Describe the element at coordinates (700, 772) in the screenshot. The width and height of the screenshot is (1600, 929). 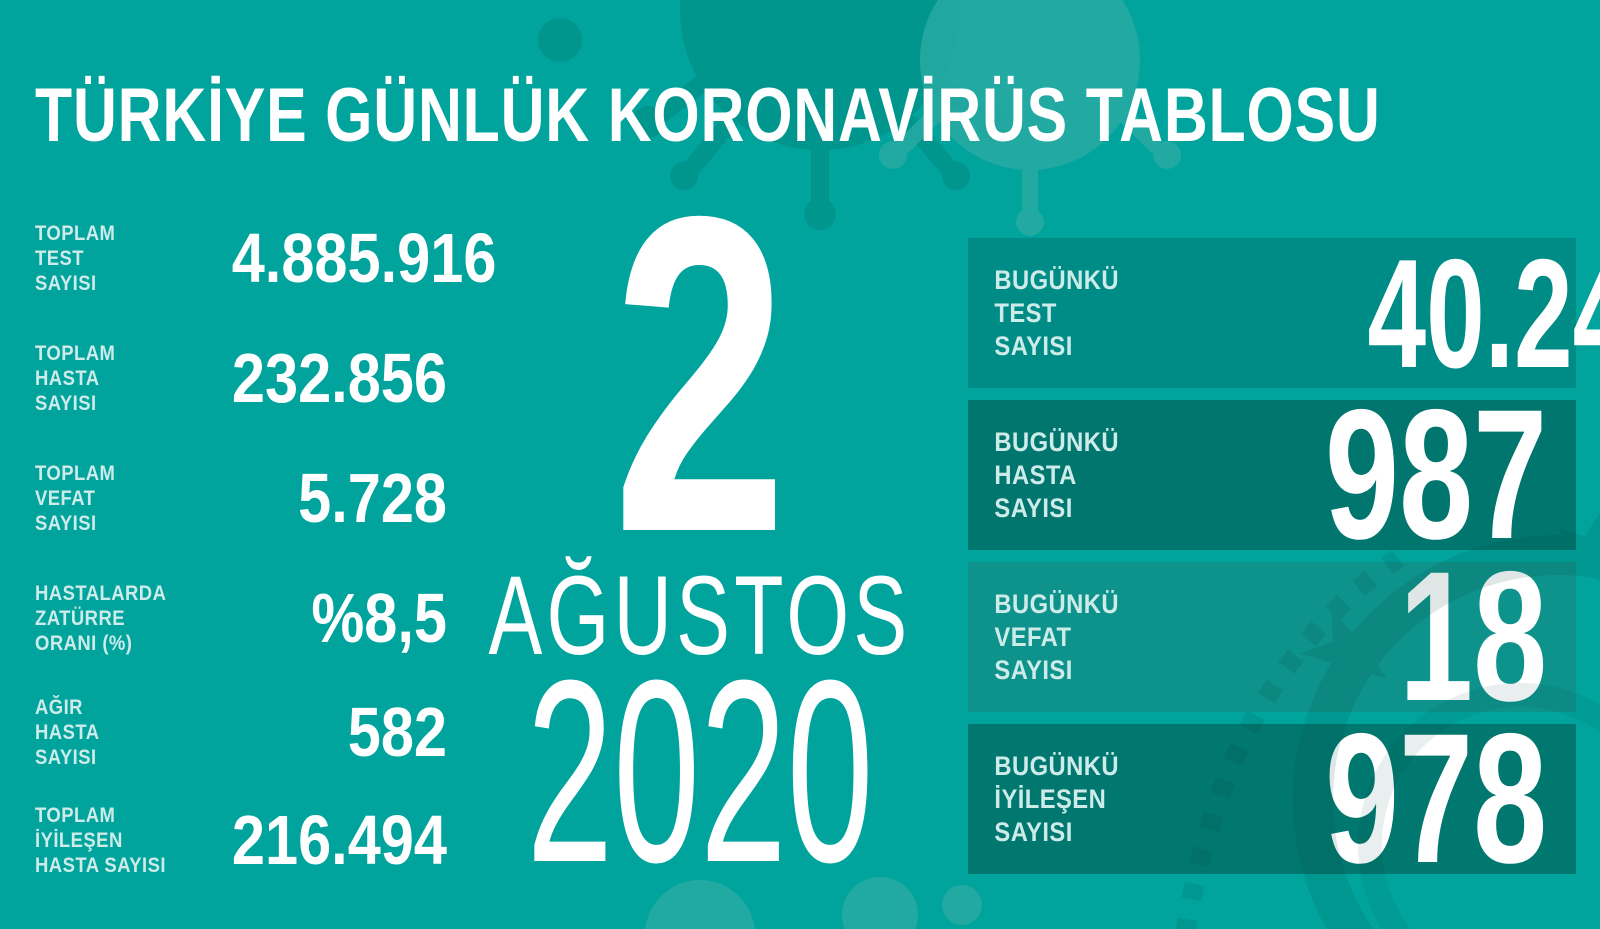
I see `date-year: 2020` at that location.